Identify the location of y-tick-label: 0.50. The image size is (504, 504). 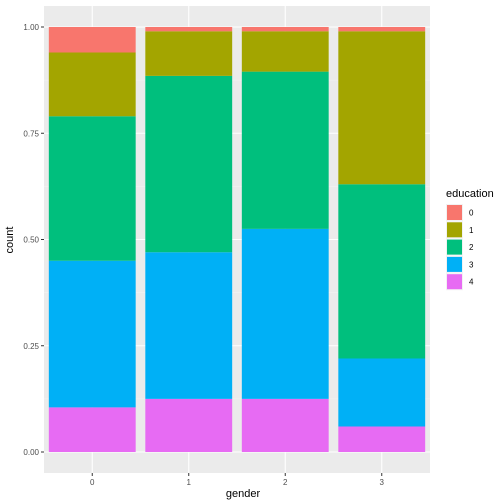
(31, 240).